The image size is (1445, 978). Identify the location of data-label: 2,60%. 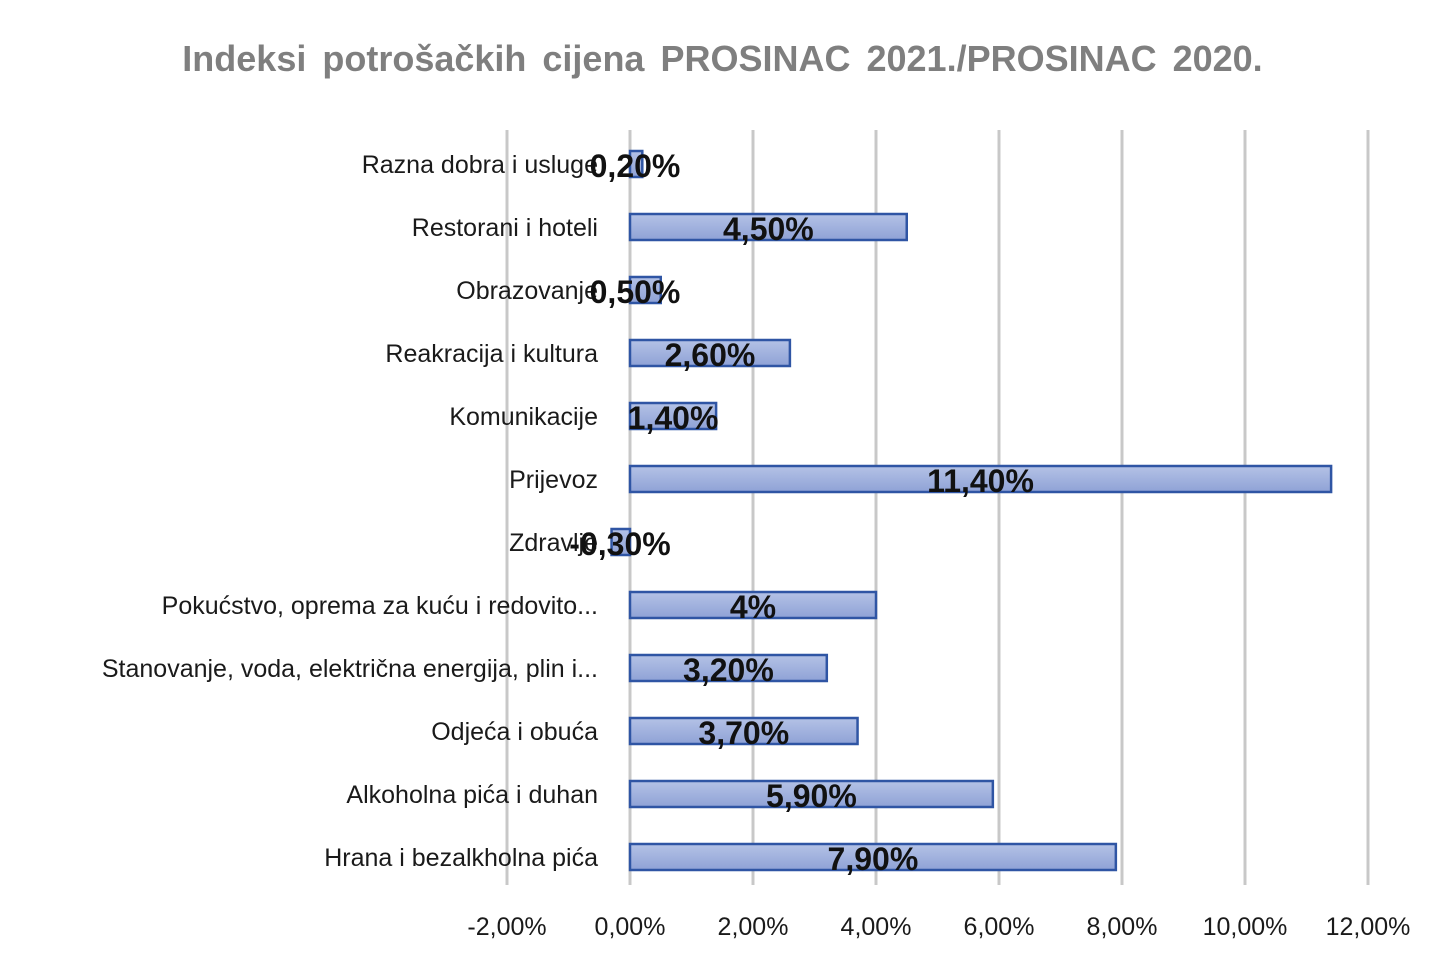
(710, 355).